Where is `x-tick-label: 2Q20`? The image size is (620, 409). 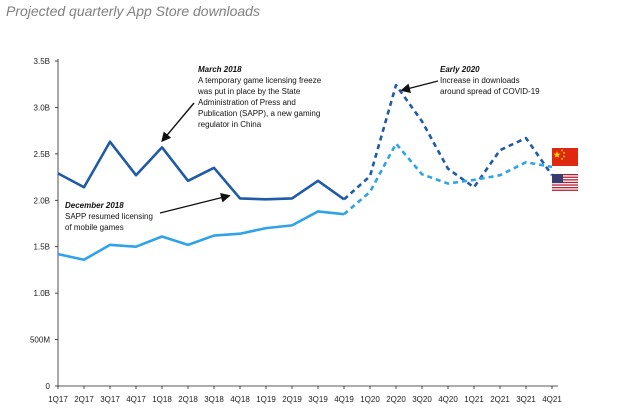 x-tick-label: 2Q20 is located at coordinates (396, 399).